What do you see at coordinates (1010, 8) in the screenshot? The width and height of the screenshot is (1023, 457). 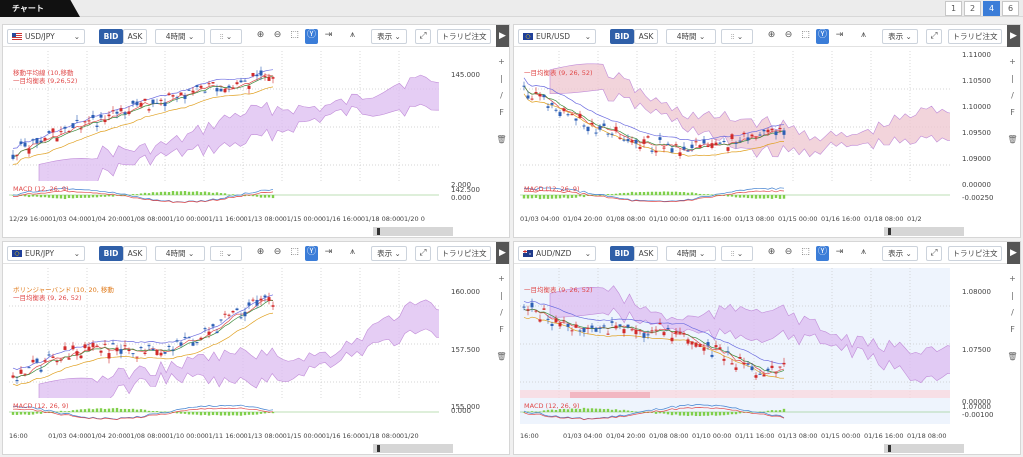 I see `page-button-6: 6` at bounding box center [1010, 8].